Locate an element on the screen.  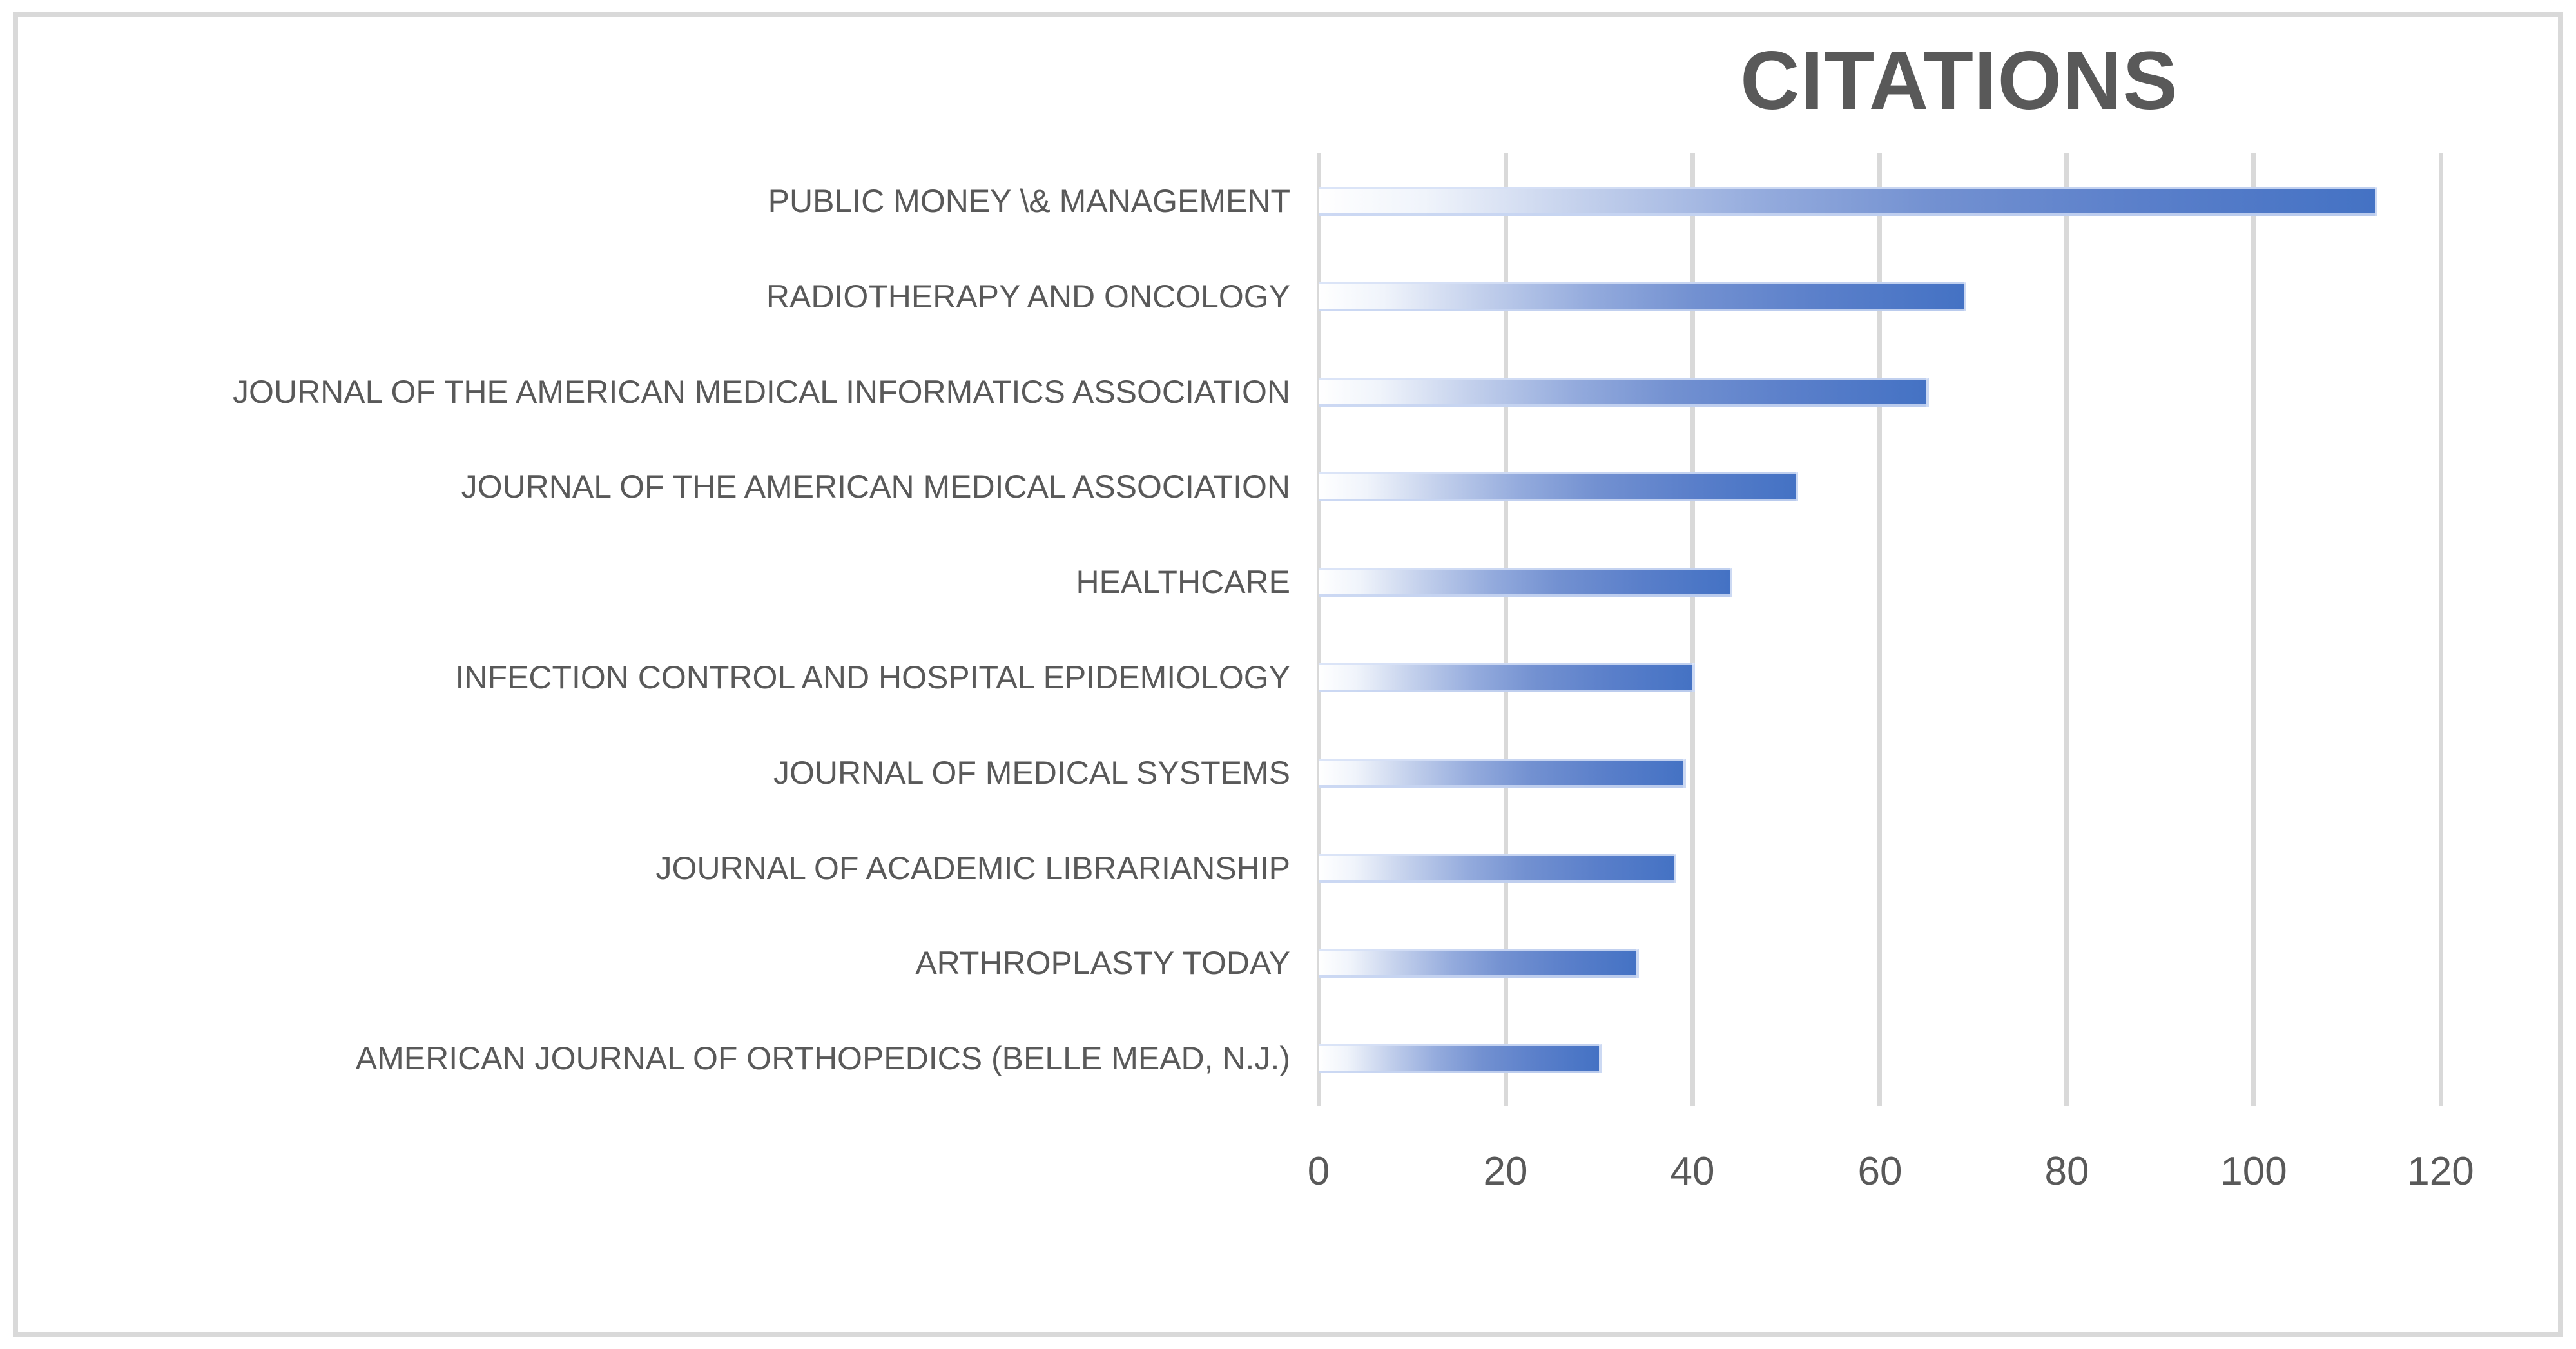
category-label: HEALTHCARE is located at coordinates (1183, 582).